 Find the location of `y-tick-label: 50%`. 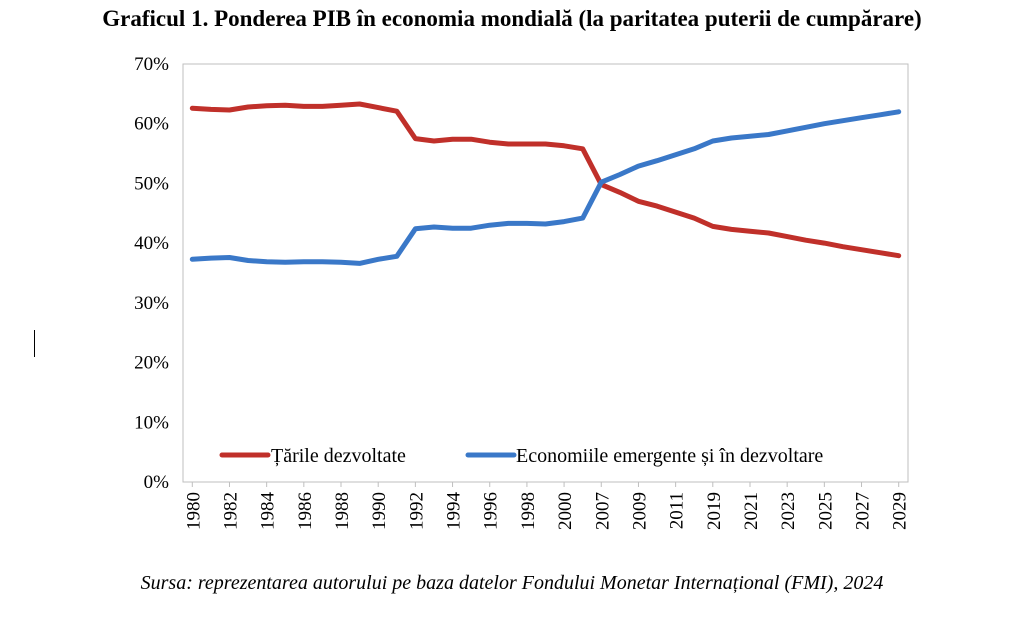

y-tick-label: 50% is located at coordinates (151, 183).